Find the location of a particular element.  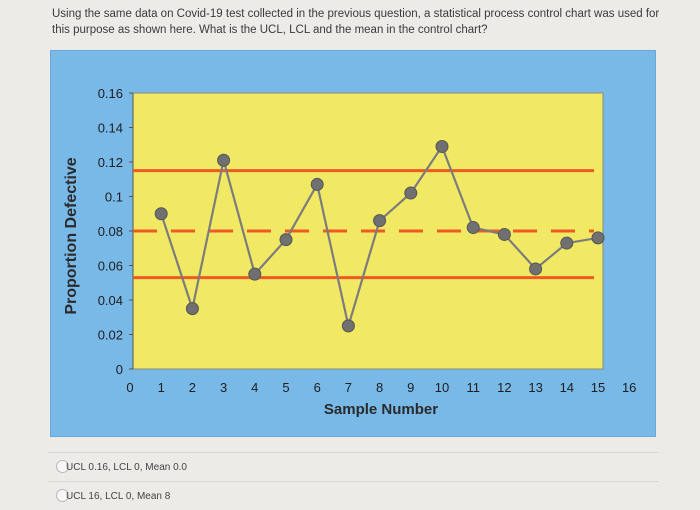

x-tick-label: 15 is located at coordinates (598, 387).